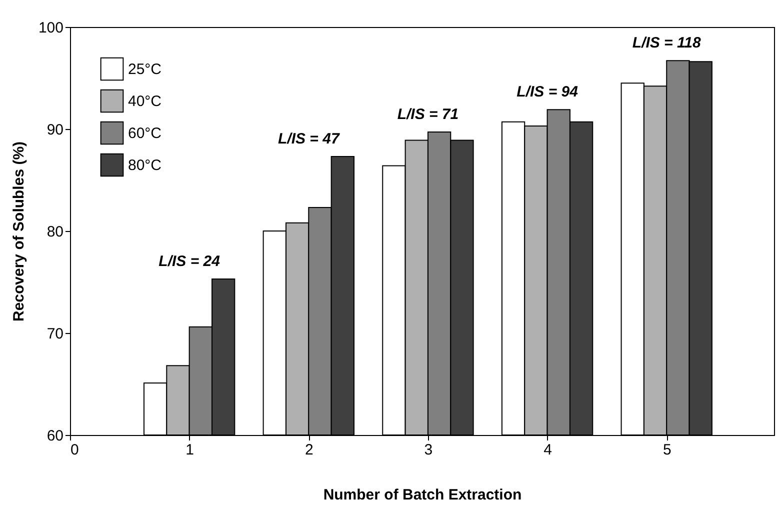 The width and height of the screenshot is (776, 512). What do you see at coordinates (667, 43) in the screenshot?
I see `annotation: L/IS = 118` at bounding box center [667, 43].